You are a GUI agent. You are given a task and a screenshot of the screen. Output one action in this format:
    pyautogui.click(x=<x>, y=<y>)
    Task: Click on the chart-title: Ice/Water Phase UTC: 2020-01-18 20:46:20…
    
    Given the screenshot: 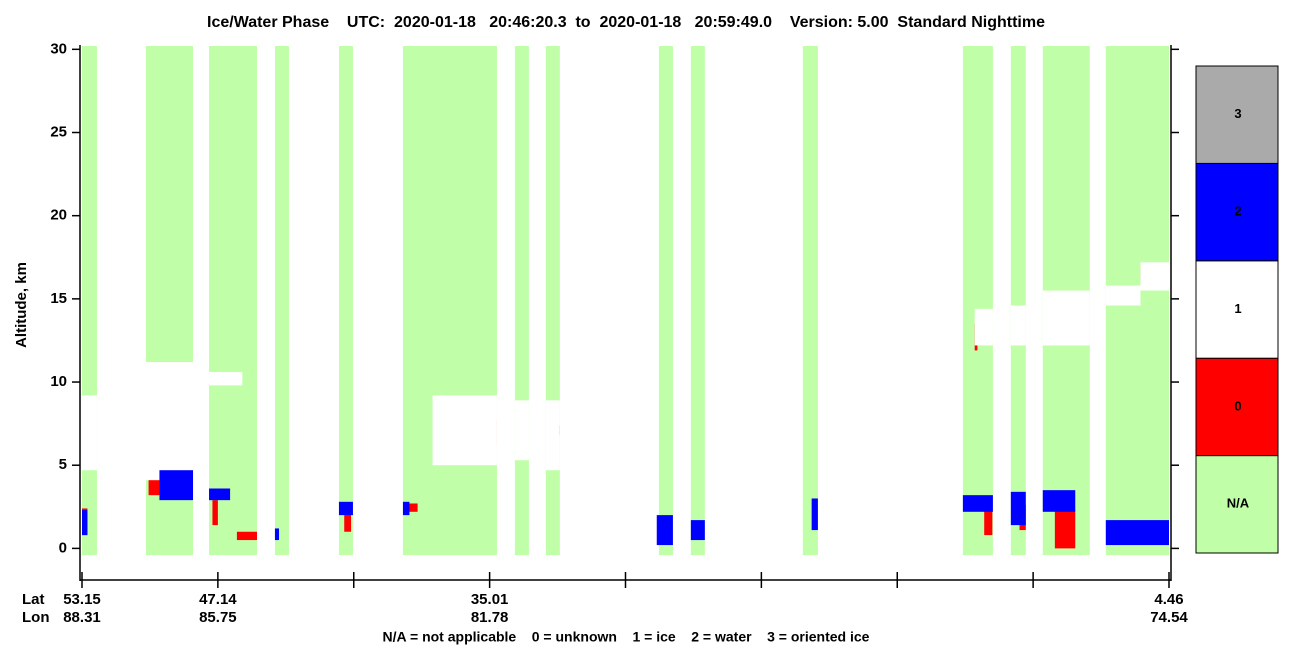 What is the action you would take?
    pyautogui.click(x=626, y=22)
    